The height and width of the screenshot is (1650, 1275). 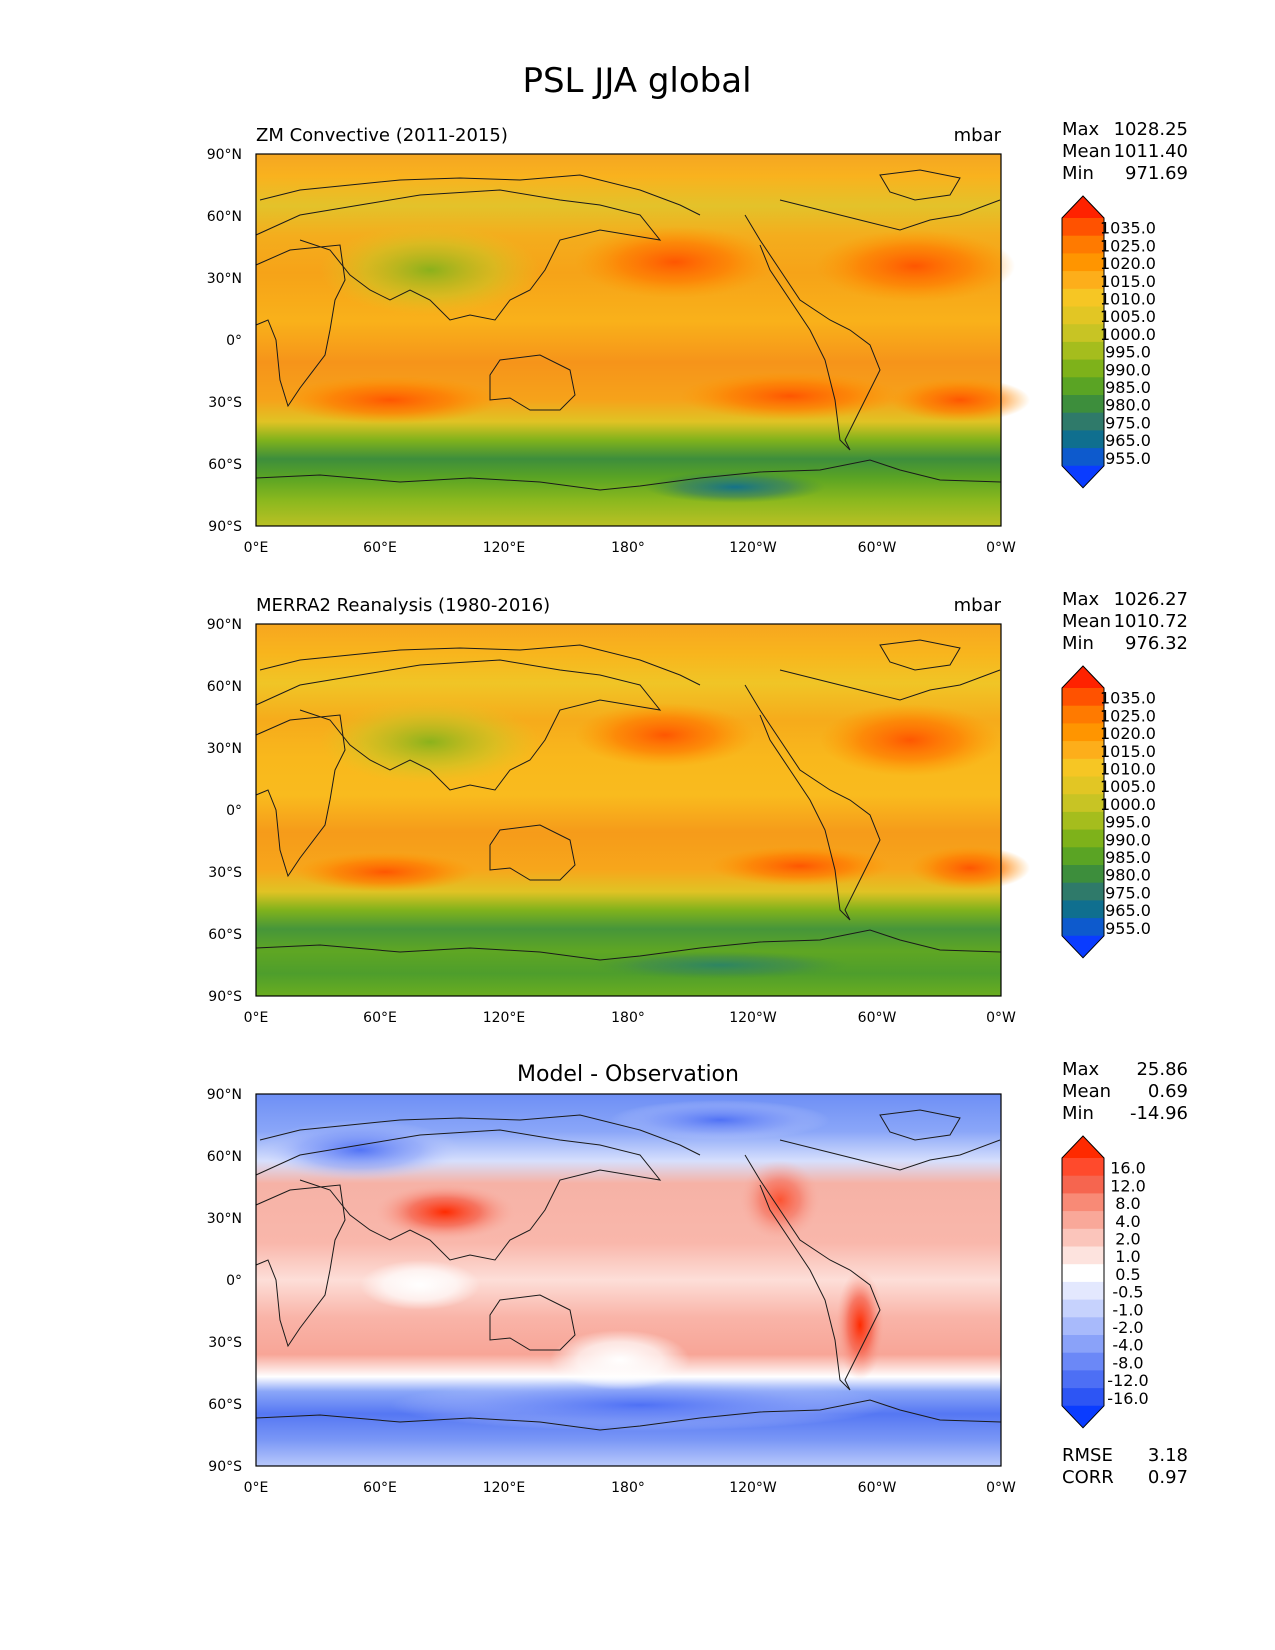 What do you see at coordinates (390, 400) in the screenshot?
I see `high-south-indian` at bounding box center [390, 400].